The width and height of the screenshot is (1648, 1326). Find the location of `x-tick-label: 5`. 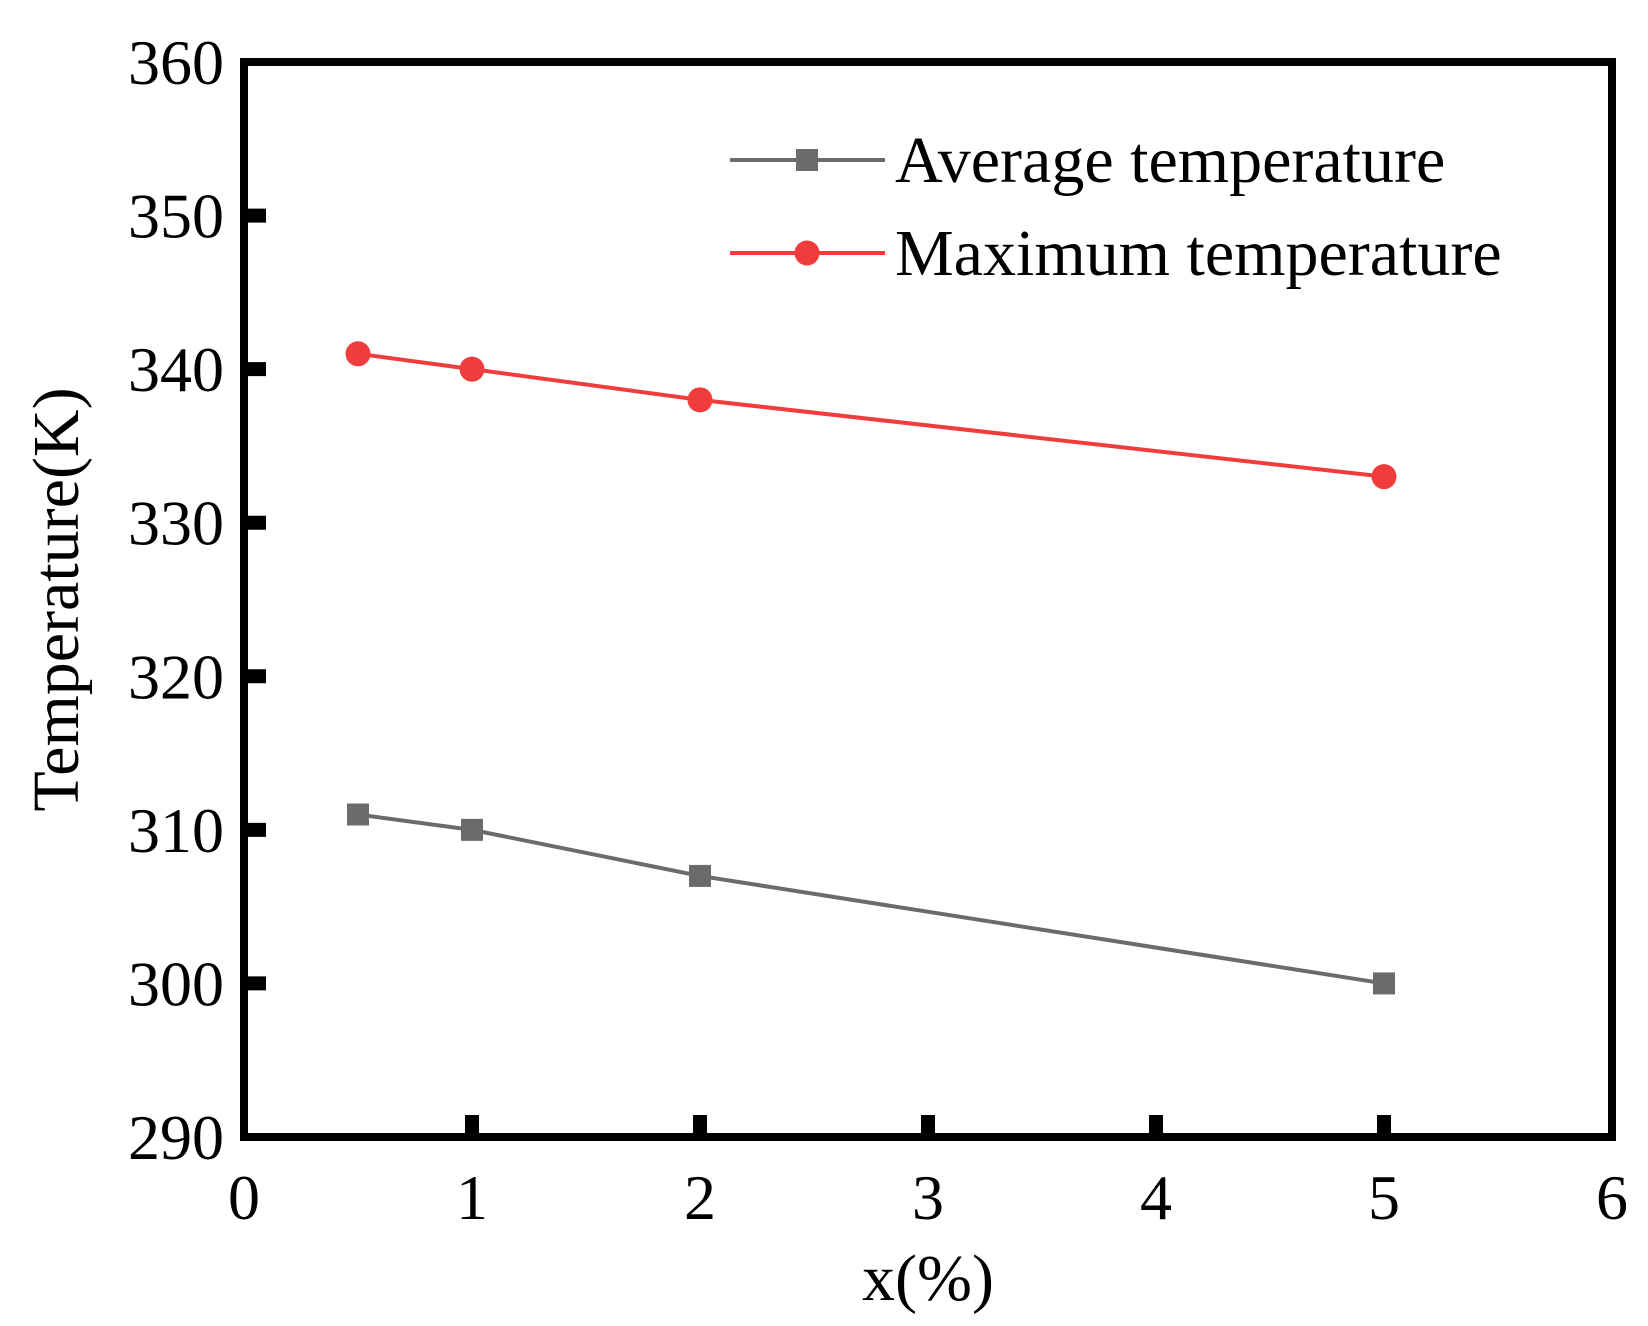

x-tick-label: 5 is located at coordinates (1384, 1197).